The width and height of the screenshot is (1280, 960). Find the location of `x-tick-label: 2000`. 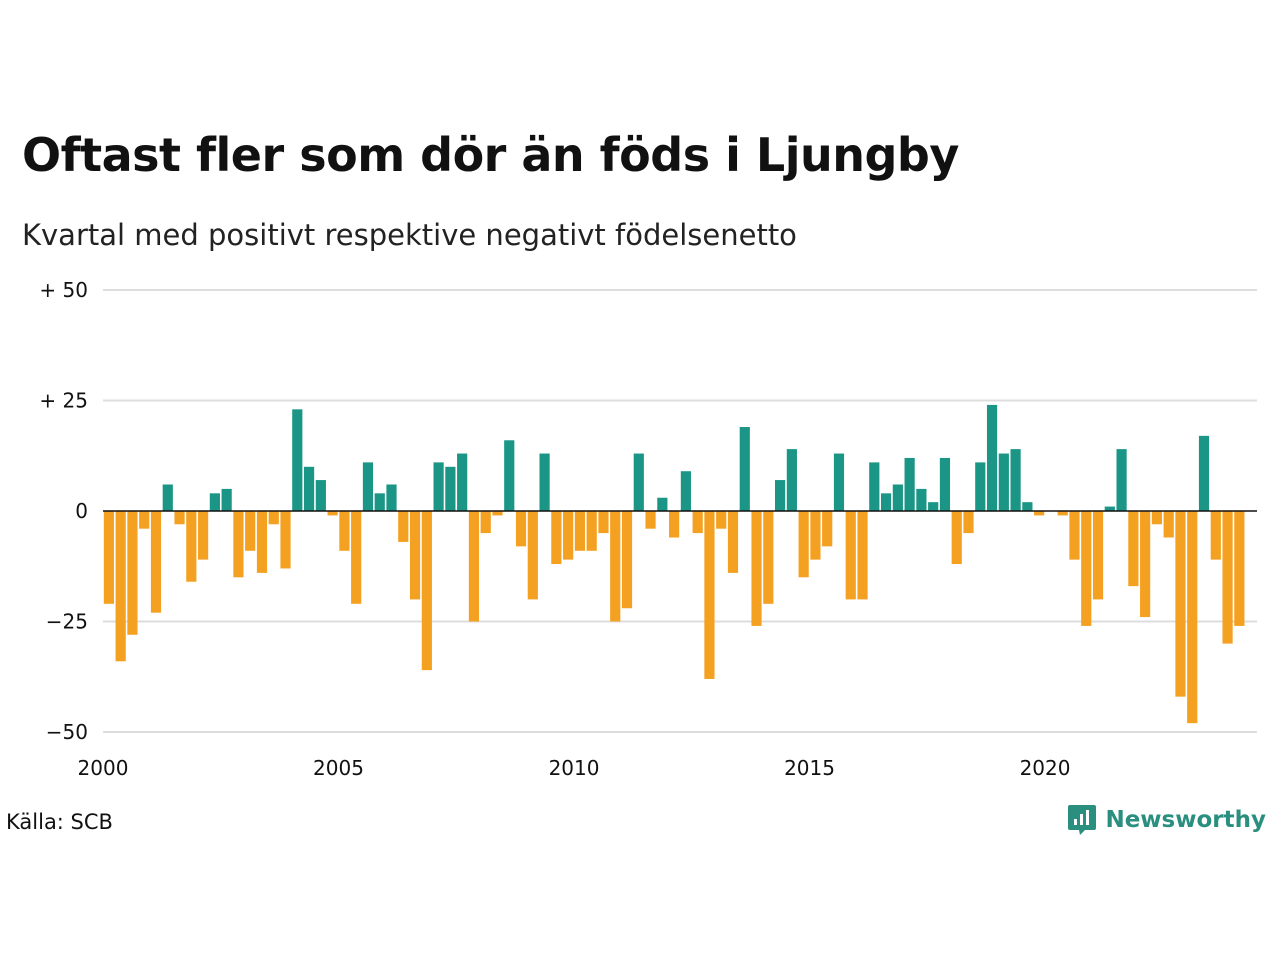

x-tick-label: 2000 is located at coordinates (103, 768).